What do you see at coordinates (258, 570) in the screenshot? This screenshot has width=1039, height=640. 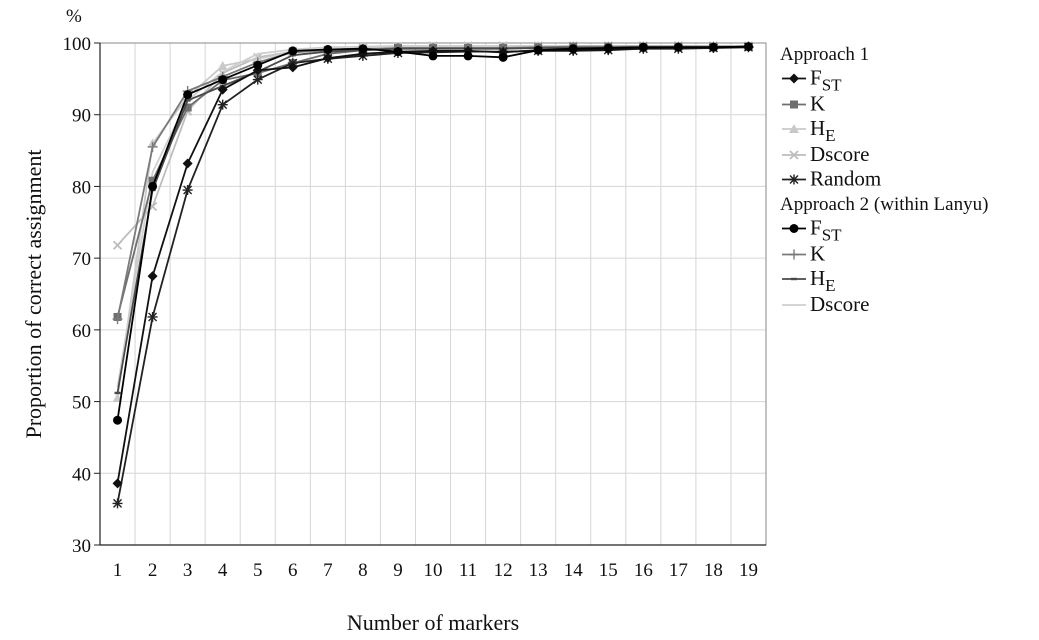 I see `x-tick-label: 5` at bounding box center [258, 570].